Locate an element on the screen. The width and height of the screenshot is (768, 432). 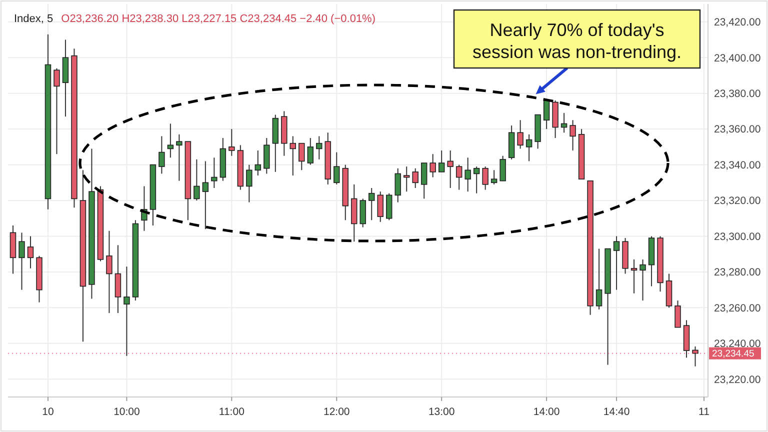
y-tick-label: 23,400.00 is located at coordinates (737, 58).